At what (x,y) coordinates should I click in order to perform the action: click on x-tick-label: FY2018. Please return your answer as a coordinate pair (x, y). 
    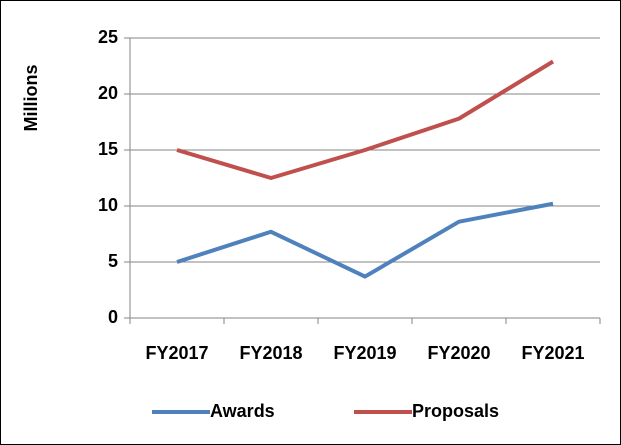
    Looking at the image, I should click on (270, 353).